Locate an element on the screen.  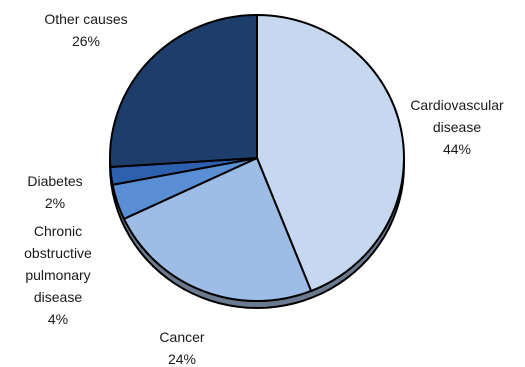
slice-label-line: 26% is located at coordinates (86, 41).